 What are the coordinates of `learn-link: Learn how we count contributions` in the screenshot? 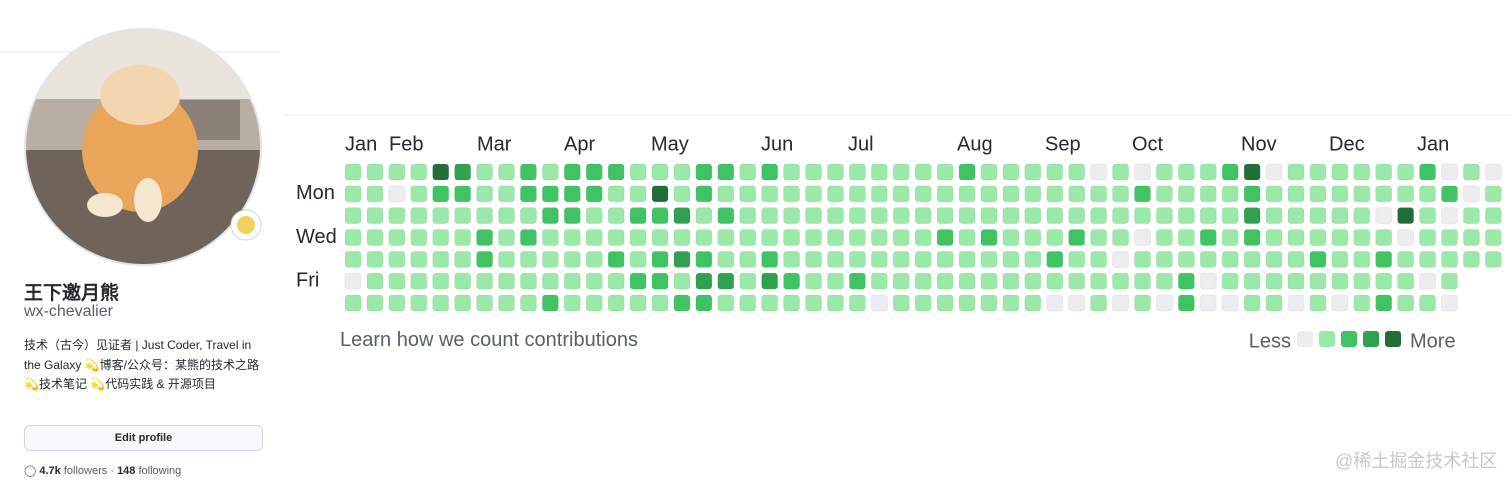 It's located at (489, 340).